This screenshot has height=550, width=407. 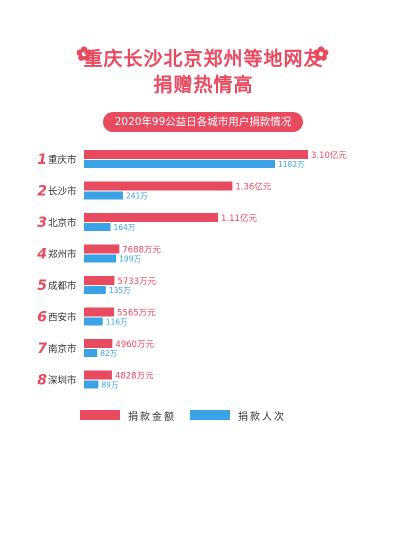 I want to click on category-label: 长沙市, so click(x=62, y=192).